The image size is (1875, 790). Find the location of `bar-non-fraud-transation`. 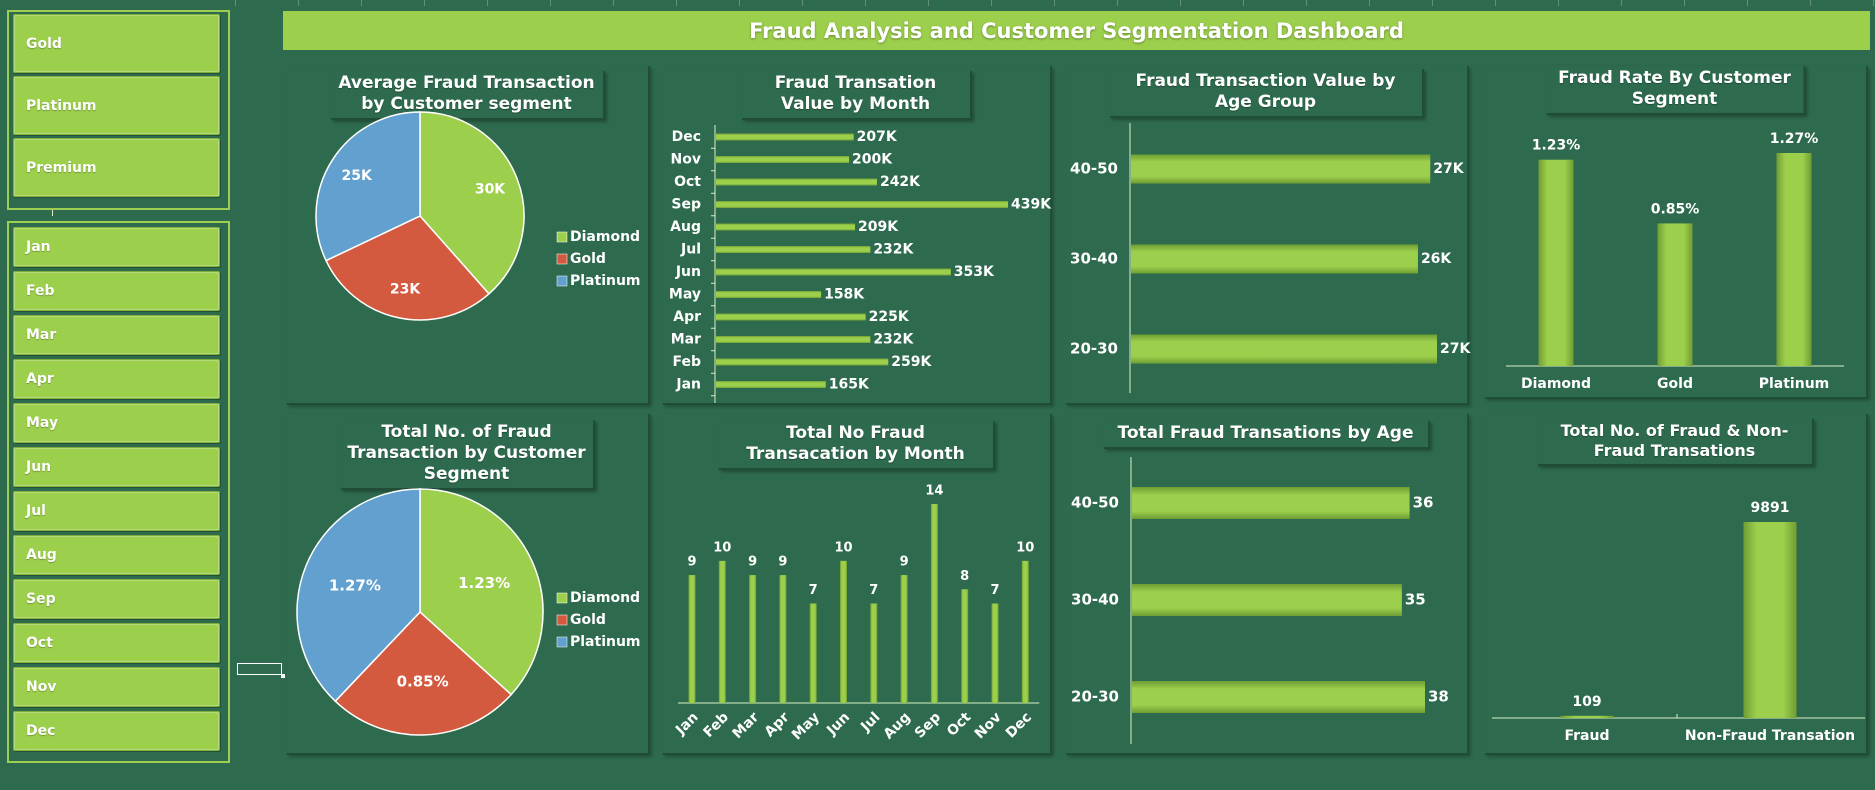

bar-non-fraud-transation is located at coordinates (1770, 620).